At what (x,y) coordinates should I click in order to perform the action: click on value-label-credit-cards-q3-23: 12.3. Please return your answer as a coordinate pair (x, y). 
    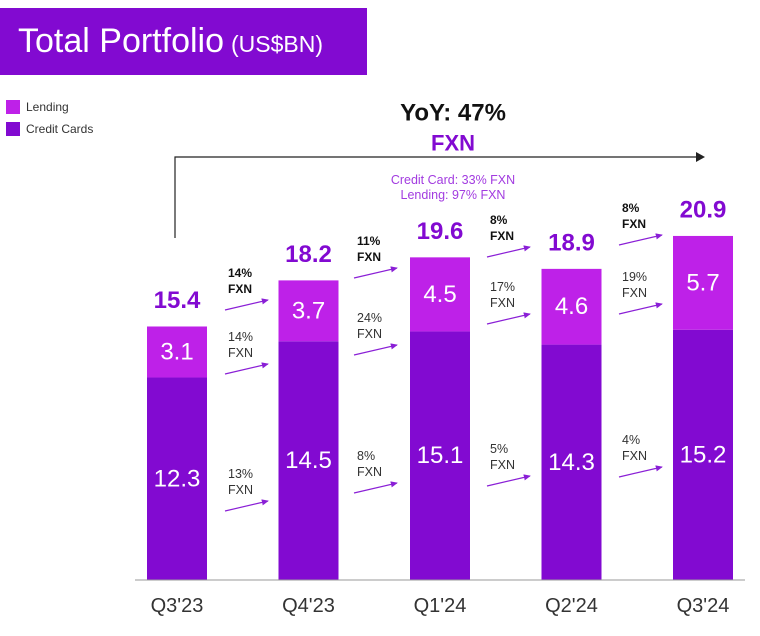
    Looking at the image, I should click on (177, 478).